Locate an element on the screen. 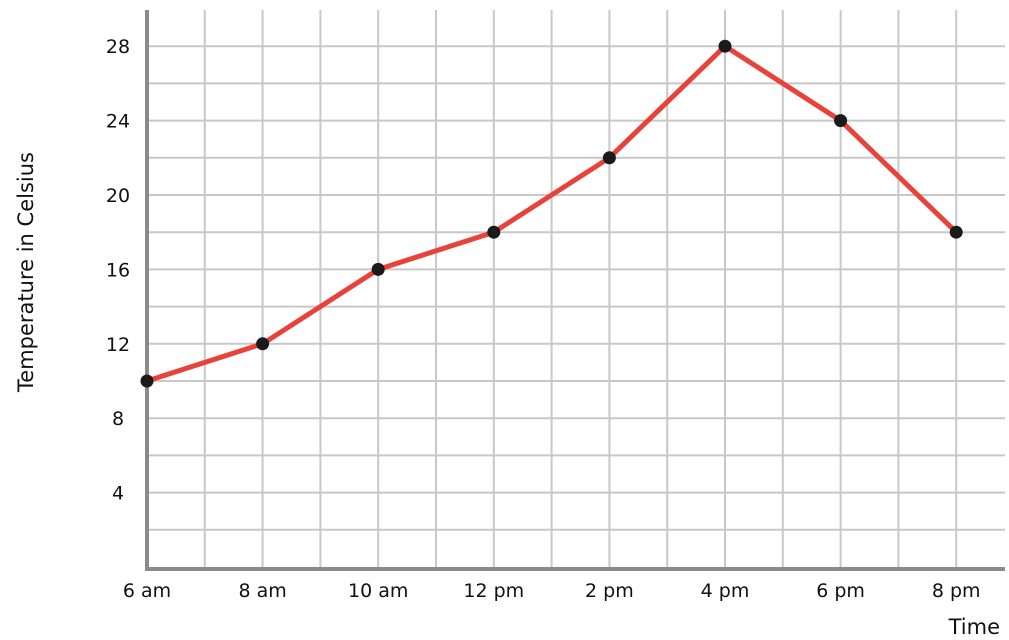  data-point-10-am is located at coordinates (378, 269).